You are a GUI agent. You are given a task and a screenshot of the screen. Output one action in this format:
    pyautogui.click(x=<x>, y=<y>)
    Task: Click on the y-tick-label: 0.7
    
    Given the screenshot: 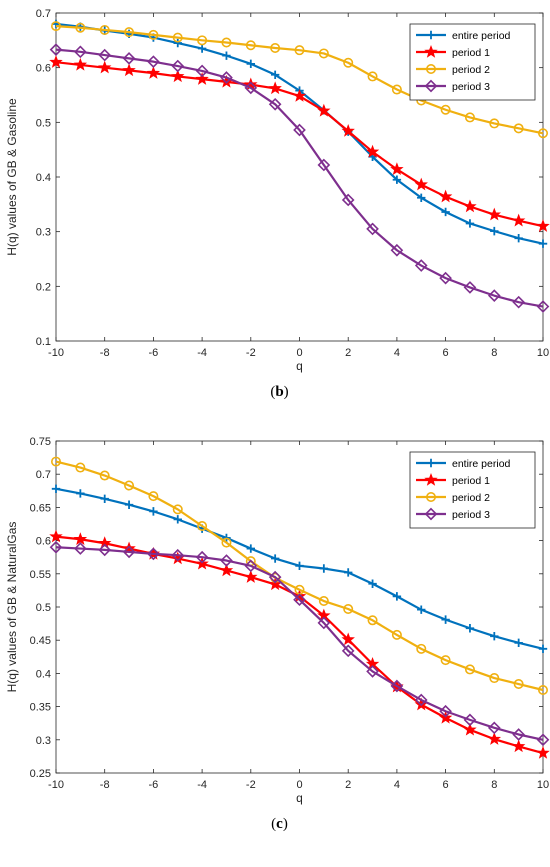 What is the action you would take?
    pyautogui.click(x=43, y=475)
    